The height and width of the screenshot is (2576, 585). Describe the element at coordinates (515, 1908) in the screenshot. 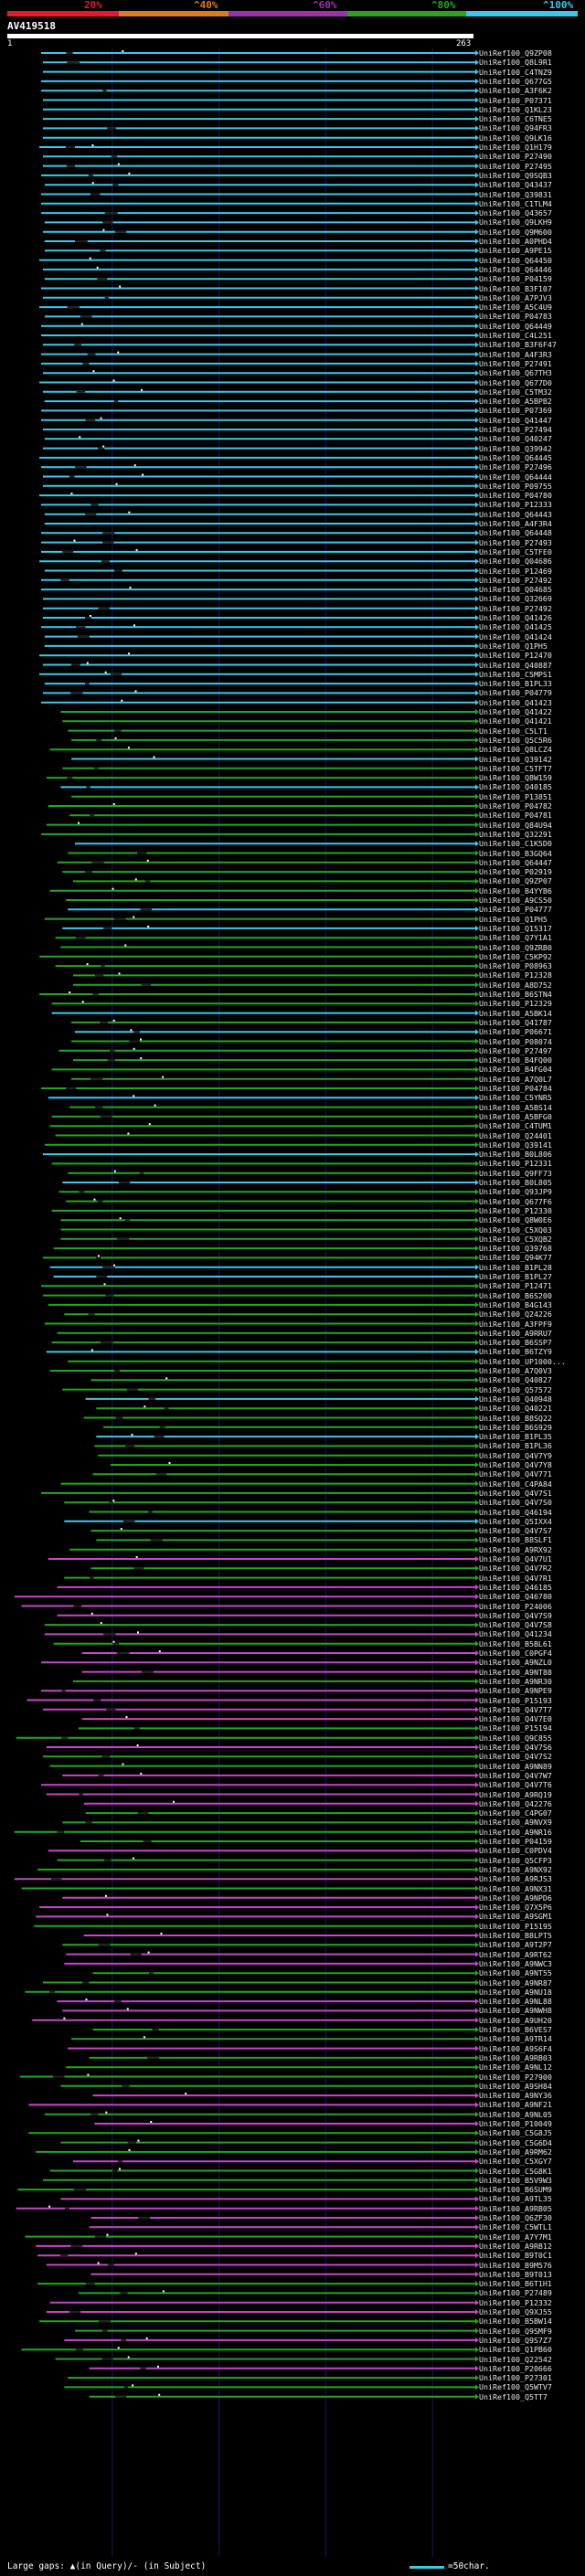

I see `hit-label: UniRef100_Q7X5P6` at that location.